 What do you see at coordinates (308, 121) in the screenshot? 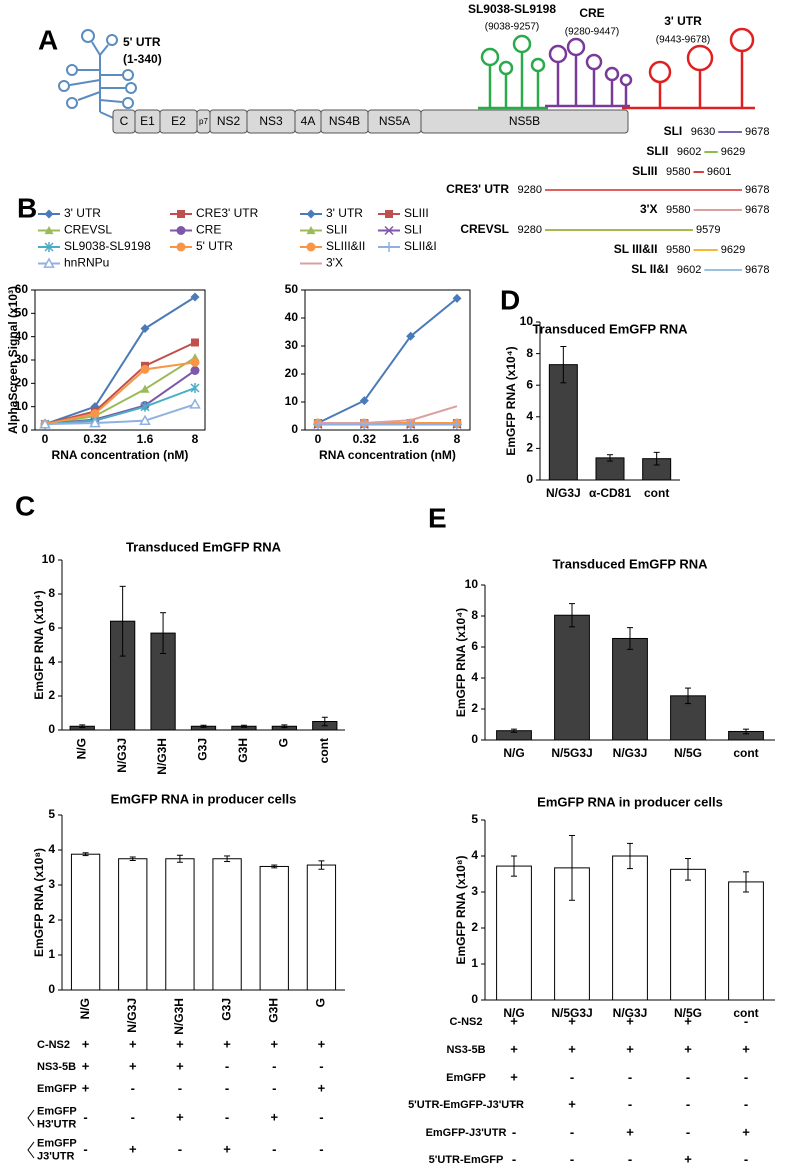
I see `gene-label: 4A` at bounding box center [308, 121].